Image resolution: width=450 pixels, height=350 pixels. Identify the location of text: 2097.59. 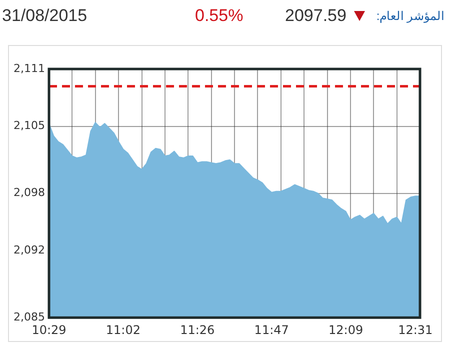
(315, 16).